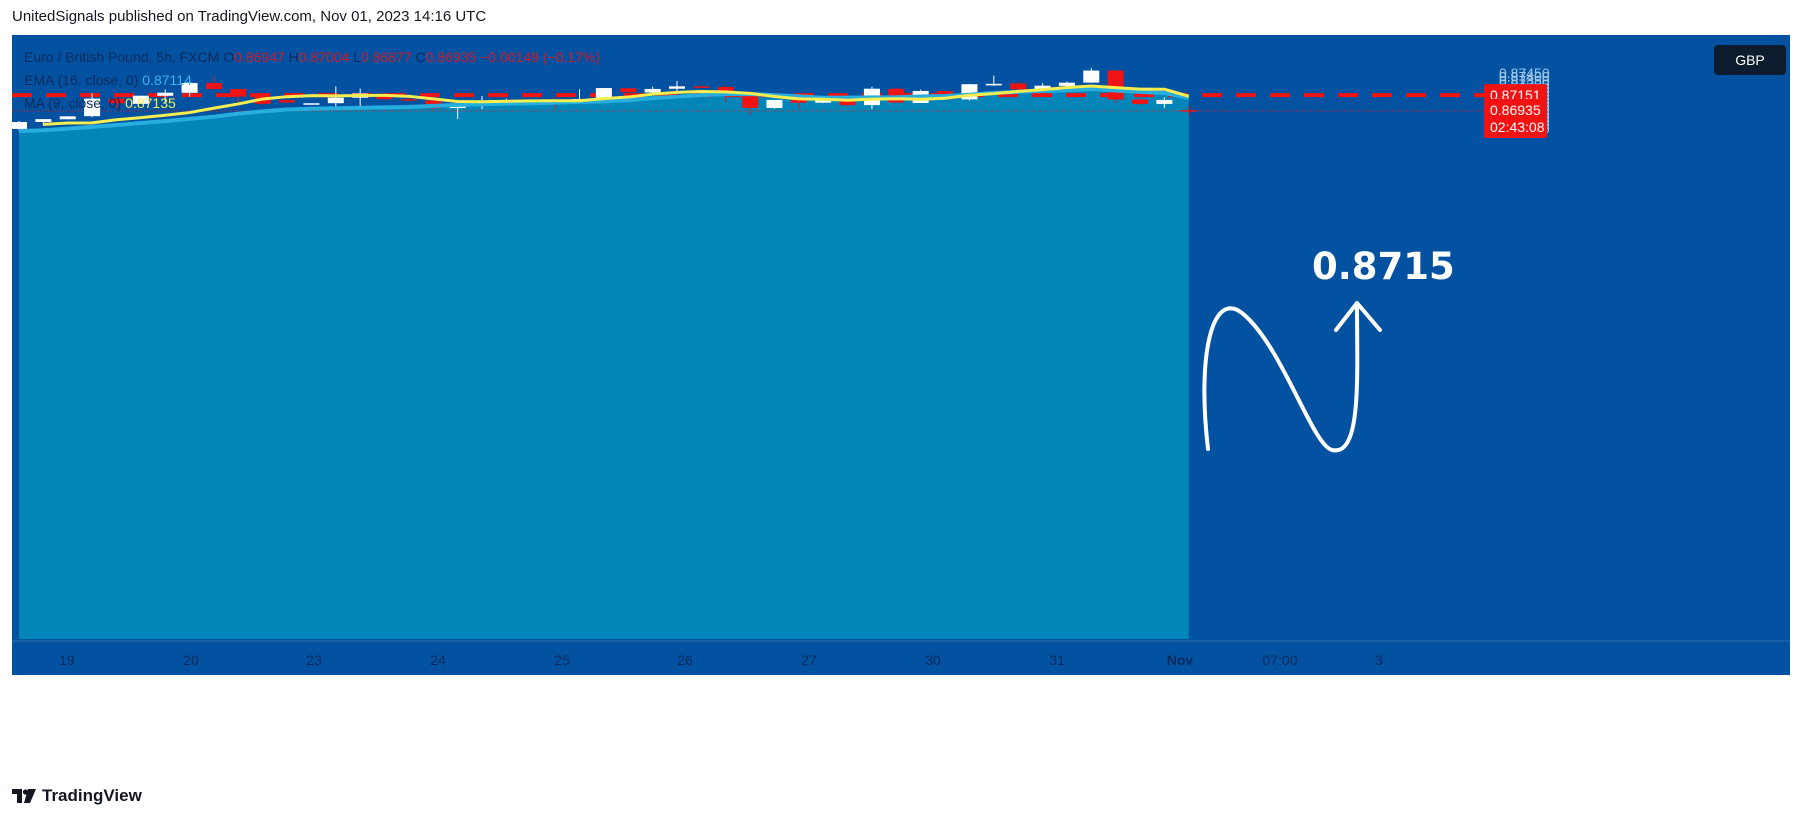  I want to click on y-tick-label: 0.87400, so click(1524, 77).